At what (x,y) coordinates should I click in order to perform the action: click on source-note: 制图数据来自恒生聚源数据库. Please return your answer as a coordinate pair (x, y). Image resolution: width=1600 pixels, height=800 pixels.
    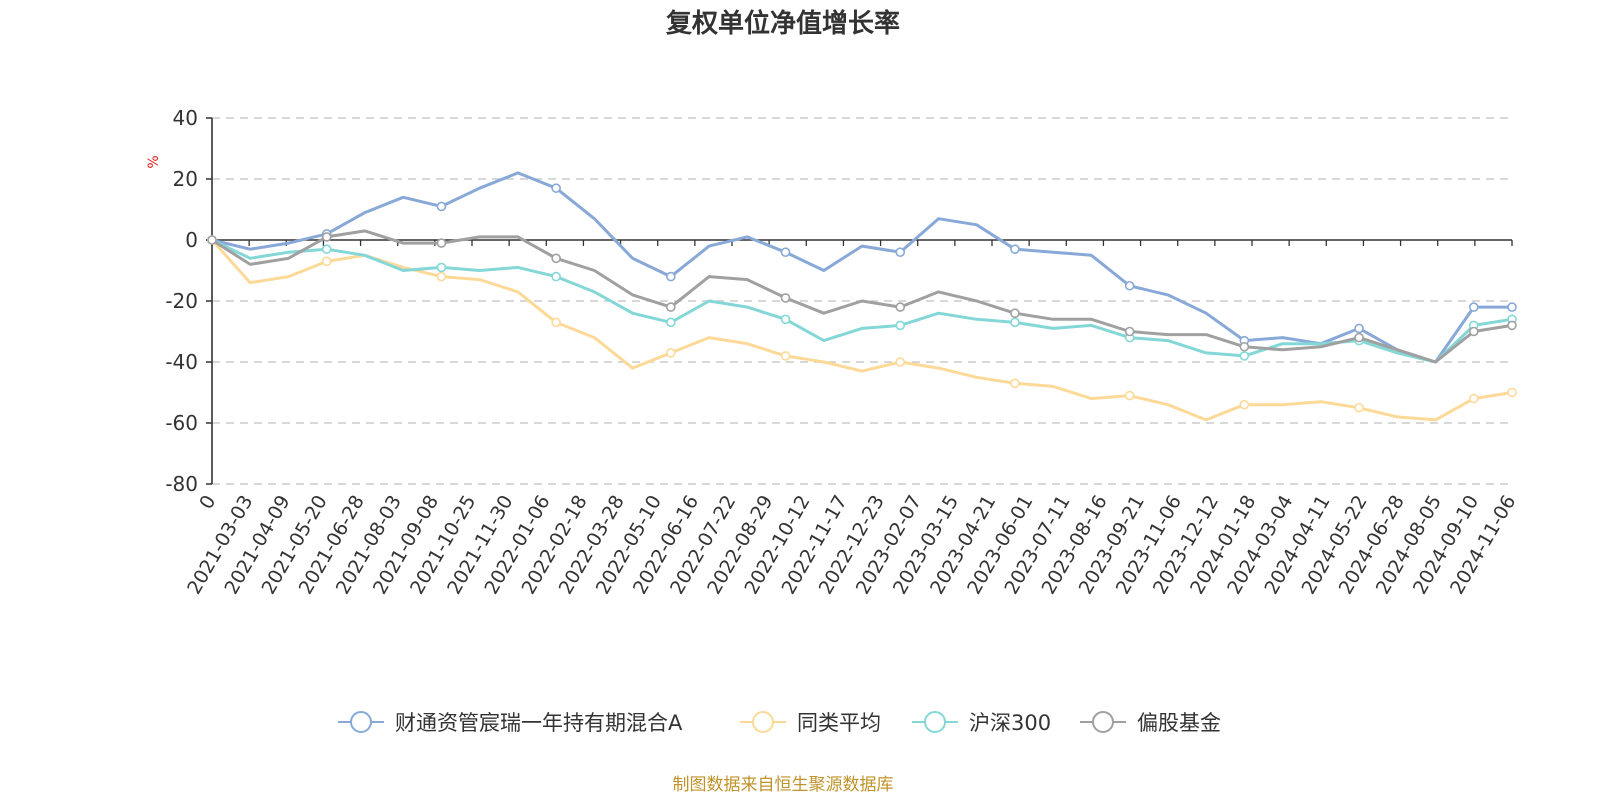
    Looking at the image, I should click on (783, 785).